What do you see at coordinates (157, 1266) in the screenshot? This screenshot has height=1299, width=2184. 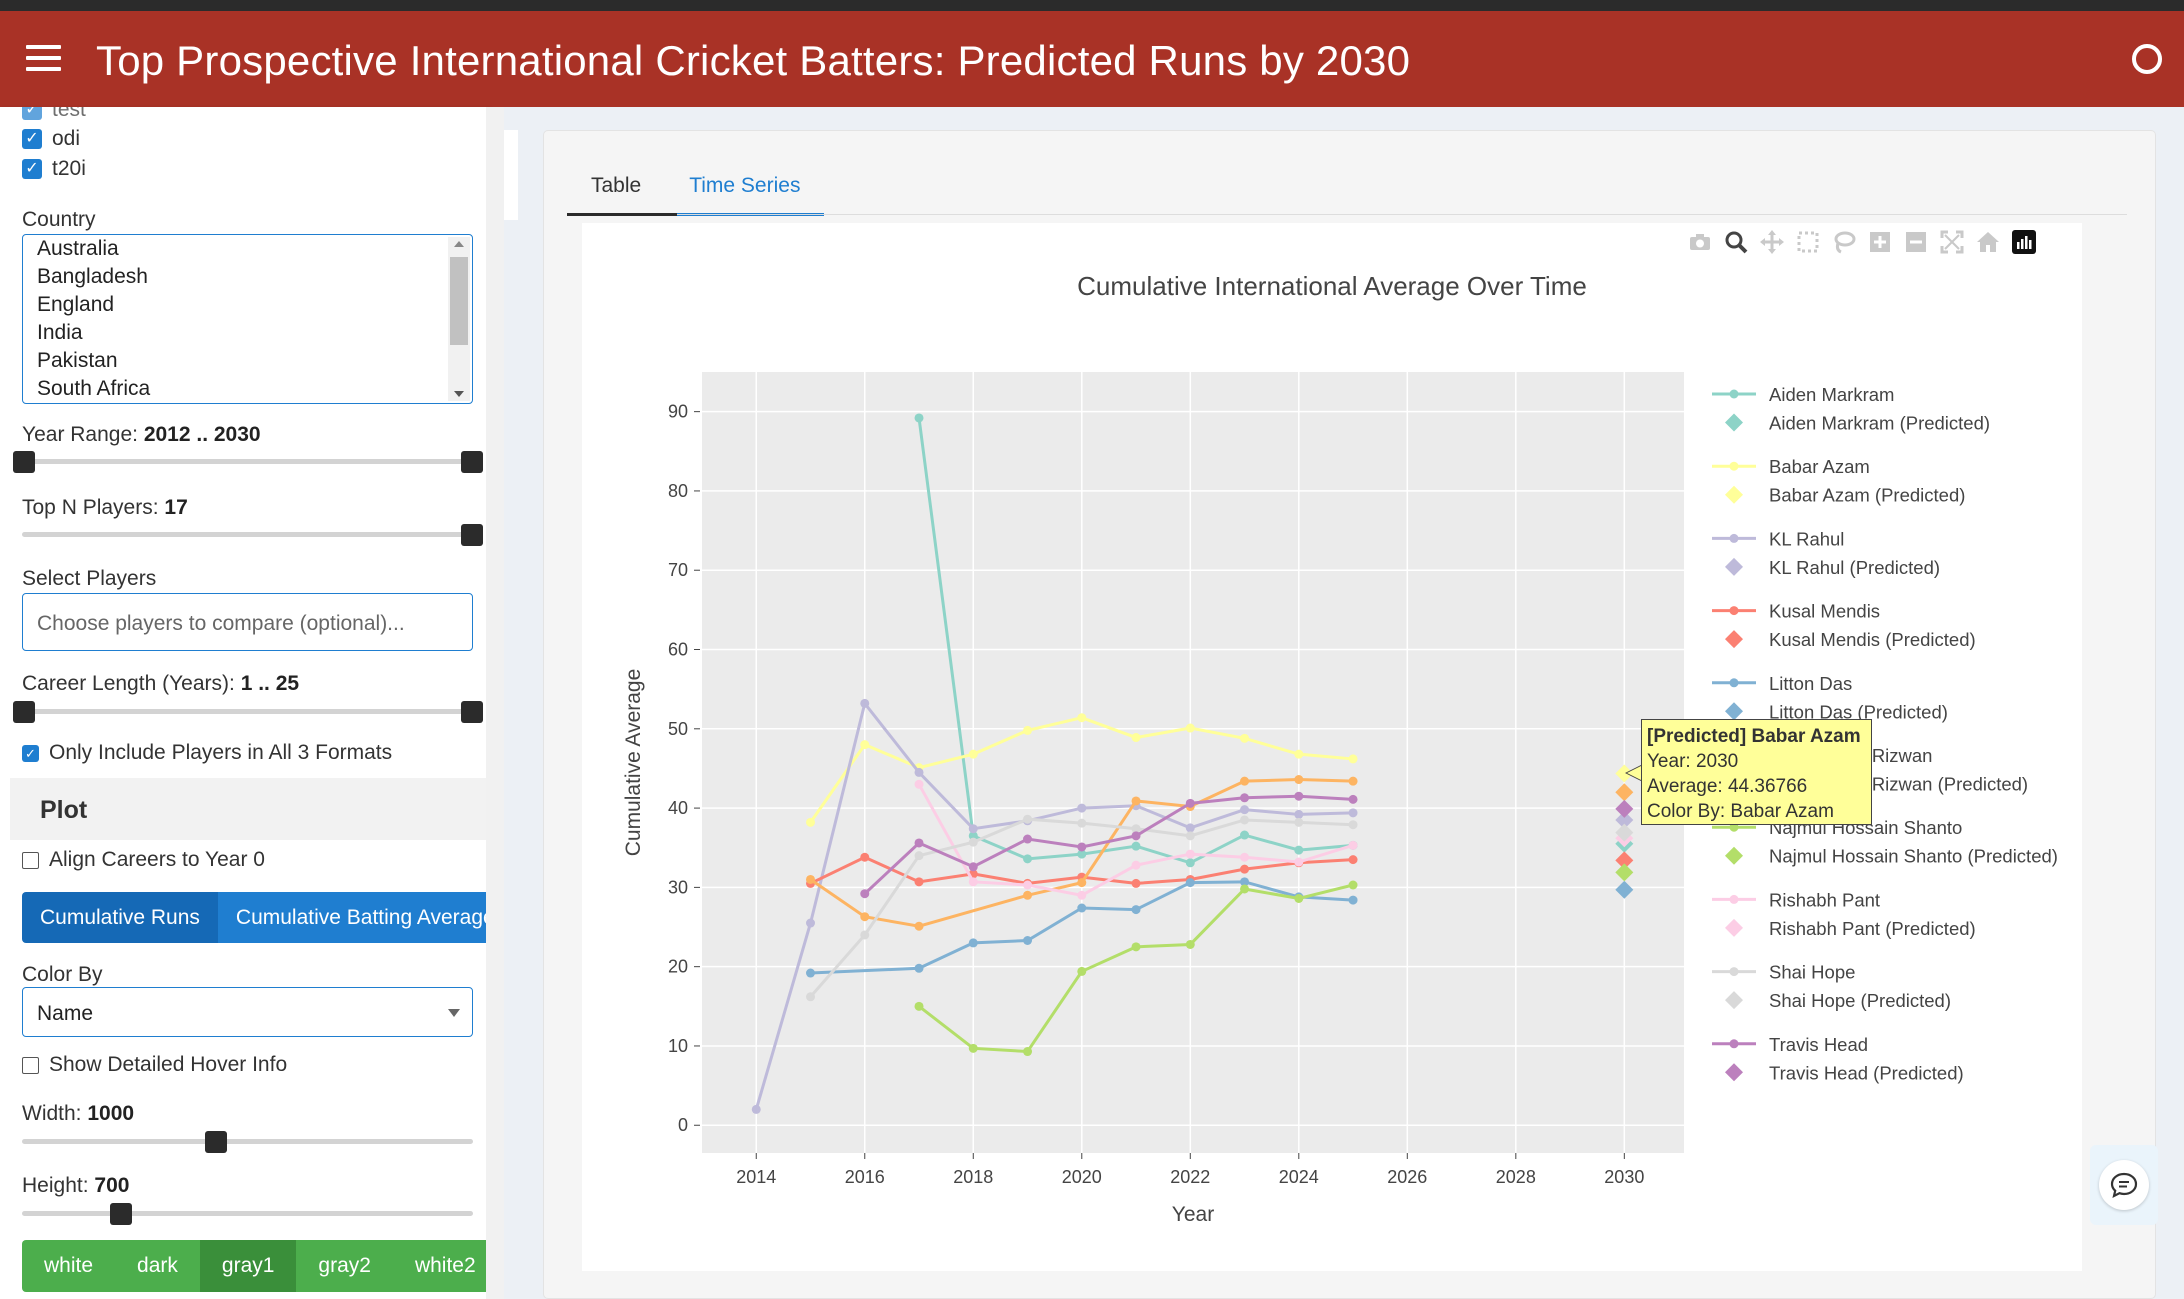 I see `theme-dark-button: dark` at bounding box center [157, 1266].